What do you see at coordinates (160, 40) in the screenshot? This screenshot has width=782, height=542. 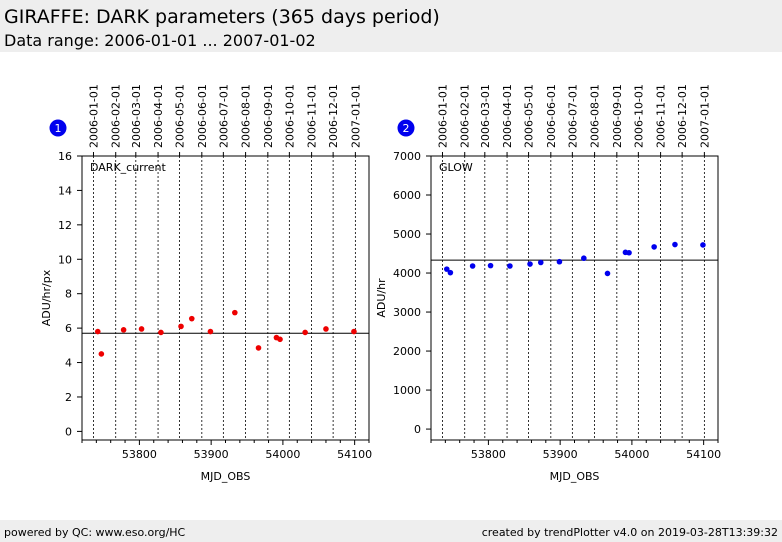 I see `data-range-subtitle: Data range: 2006-01-01 ... 2007-01-02` at bounding box center [160, 40].